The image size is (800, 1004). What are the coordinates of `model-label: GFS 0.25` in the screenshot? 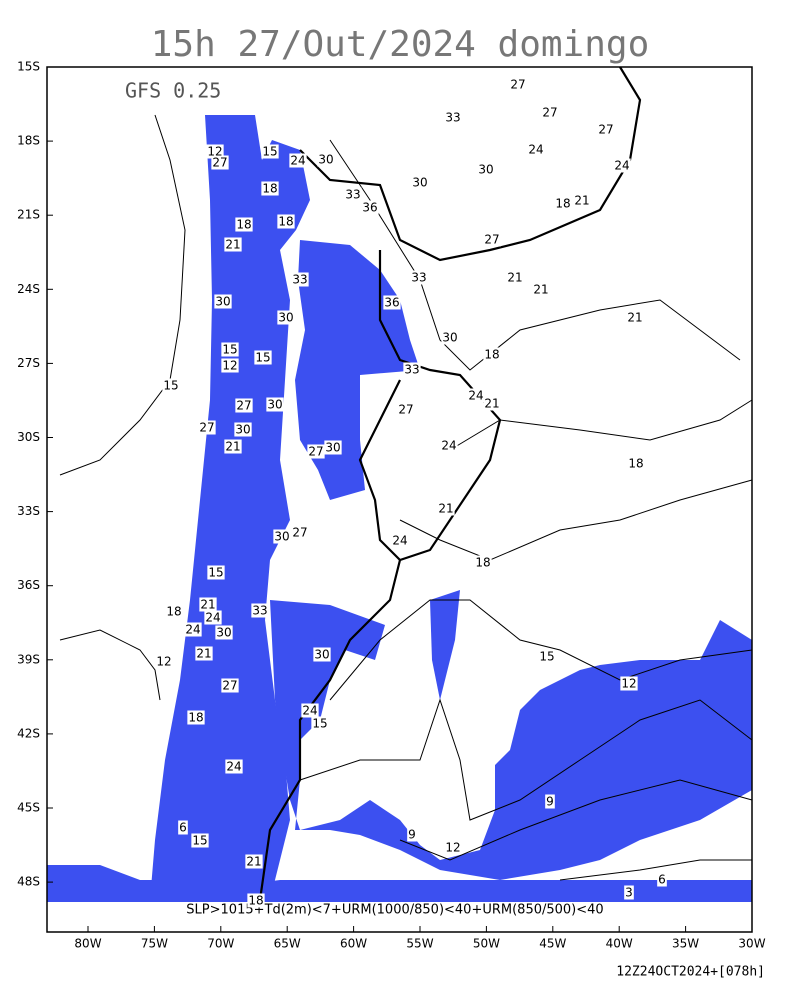 It's located at (173, 91).